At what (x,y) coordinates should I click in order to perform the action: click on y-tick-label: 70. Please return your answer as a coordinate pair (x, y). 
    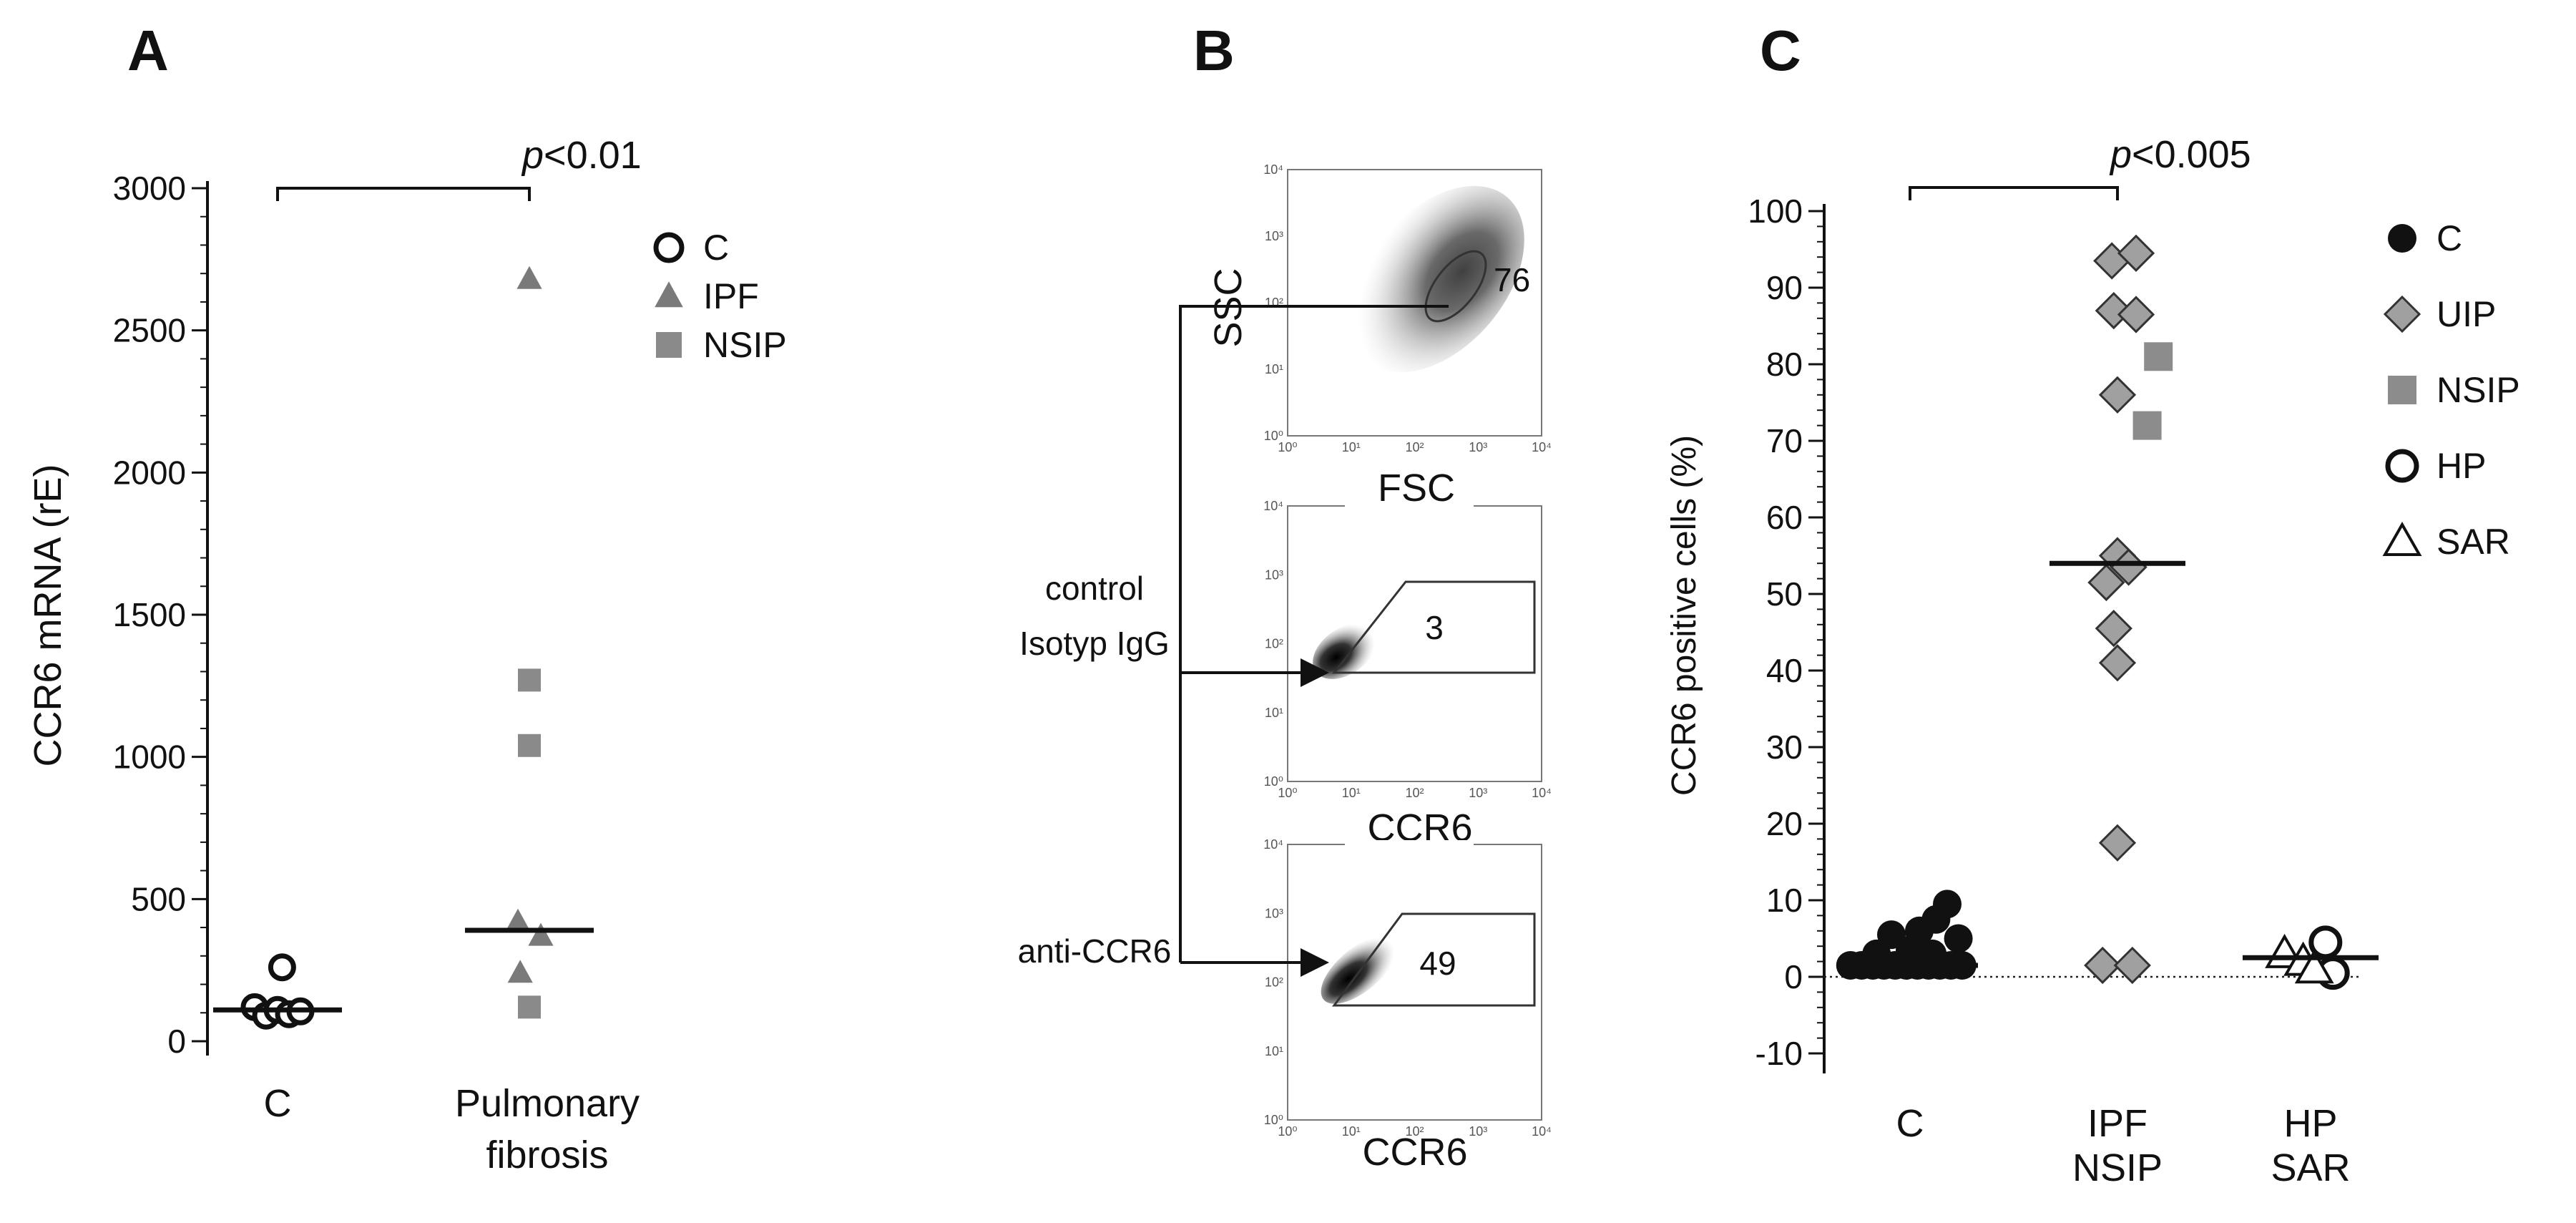
    Looking at the image, I should click on (1784, 440).